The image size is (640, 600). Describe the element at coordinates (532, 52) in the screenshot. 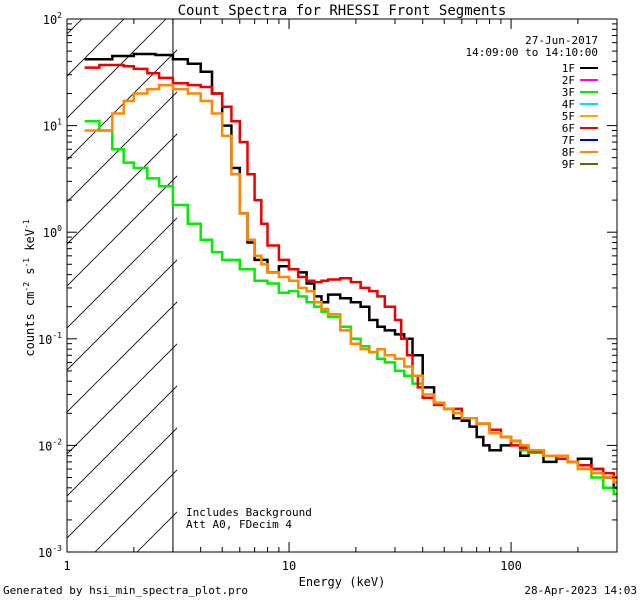

I see `time-range-label: 14:09:00 to 14:10:00` at that location.